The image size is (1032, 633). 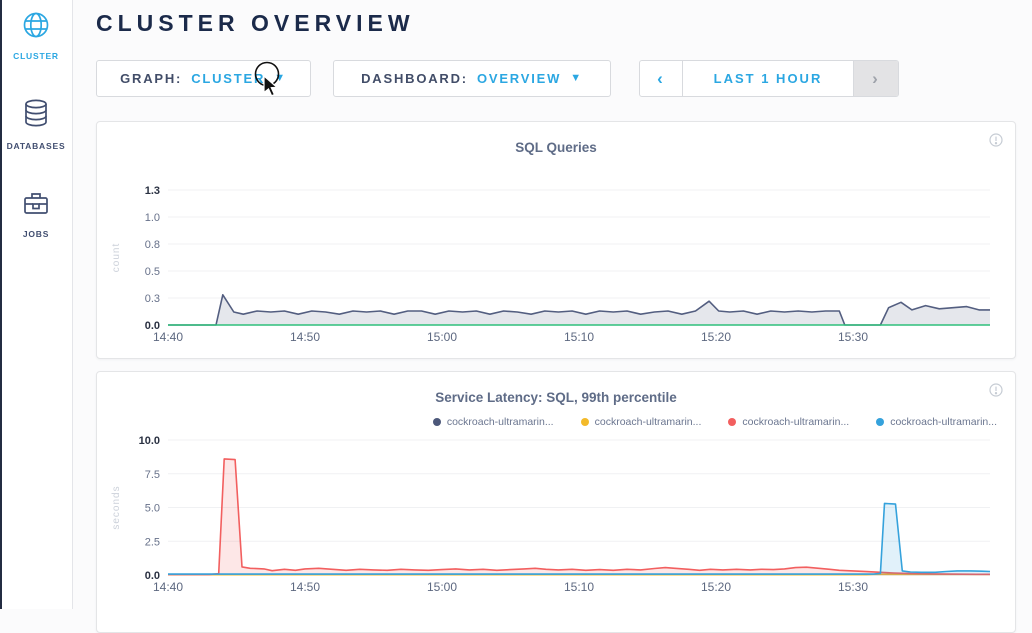 I want to click on sidebar-item-databases: DATABASES, so click(x=36, y=124).